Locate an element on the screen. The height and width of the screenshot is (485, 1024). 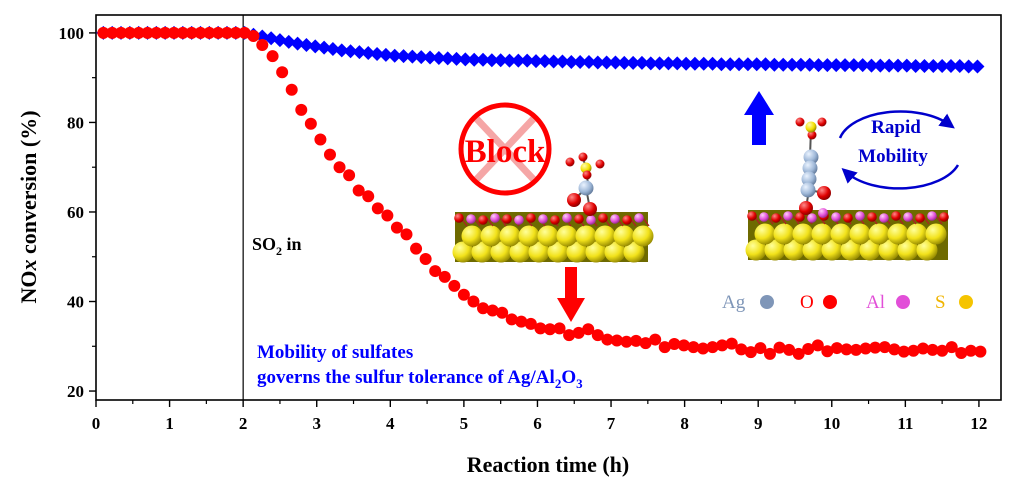
legend-ag-dot is located at coordinates (767, 302).